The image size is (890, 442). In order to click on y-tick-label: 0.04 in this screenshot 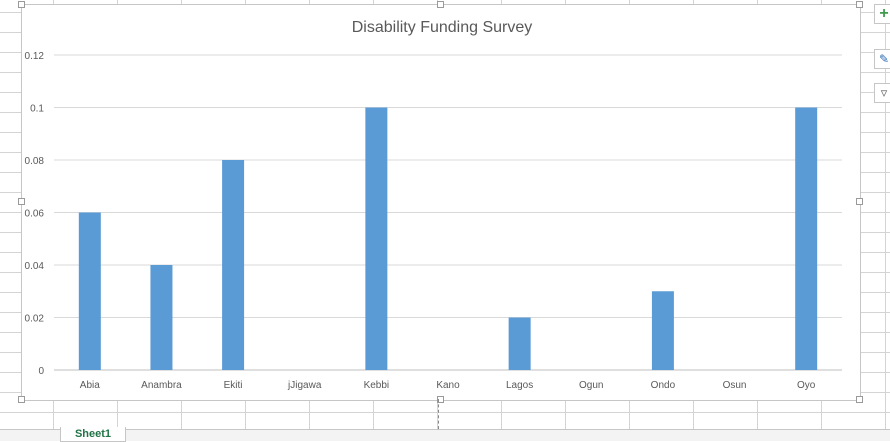, I will do `click(35, 266)`.